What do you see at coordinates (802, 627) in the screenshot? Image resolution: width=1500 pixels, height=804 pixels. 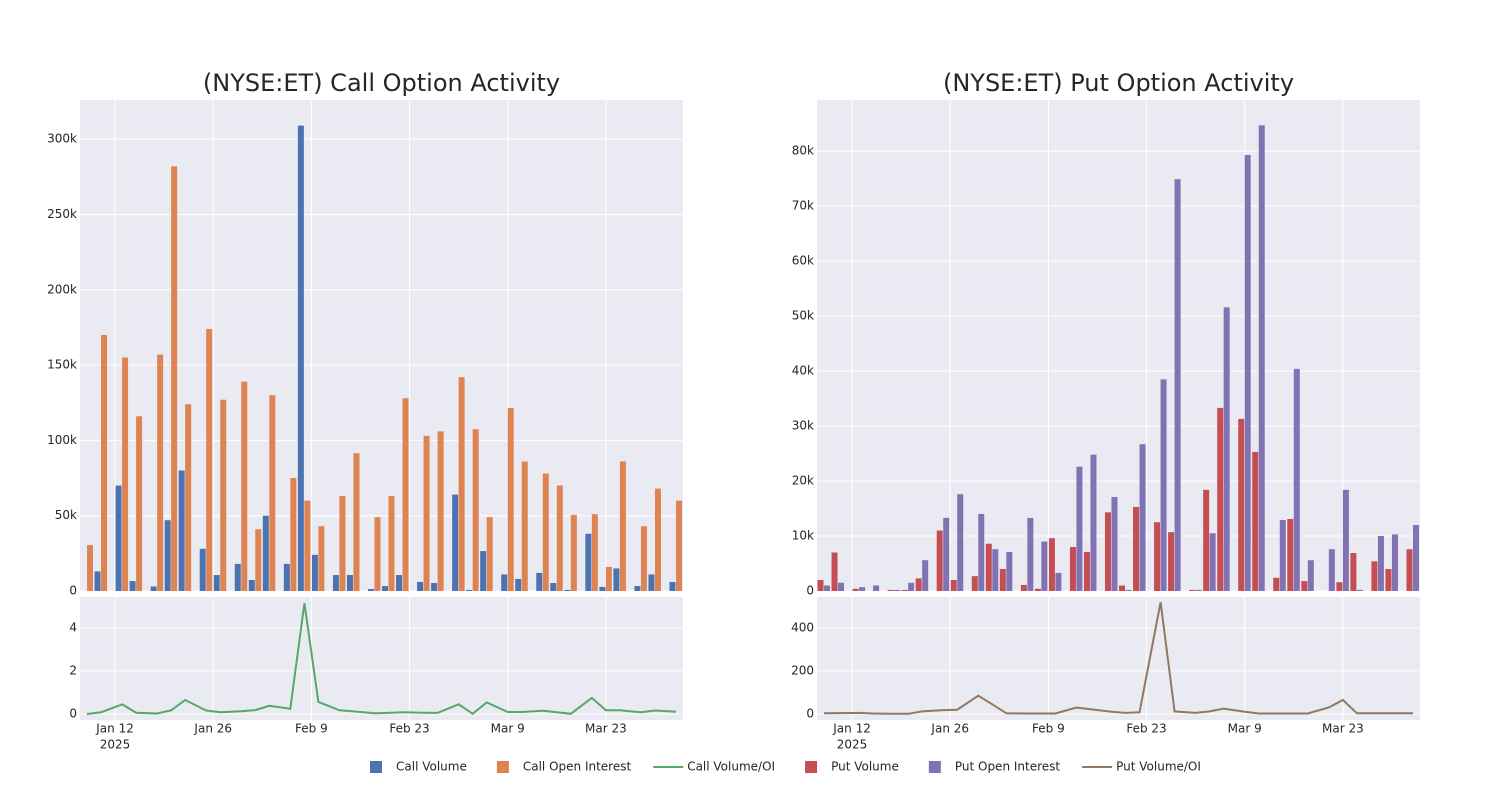 I see `y2-tick-label: 400` at bounding box center [802, 627].